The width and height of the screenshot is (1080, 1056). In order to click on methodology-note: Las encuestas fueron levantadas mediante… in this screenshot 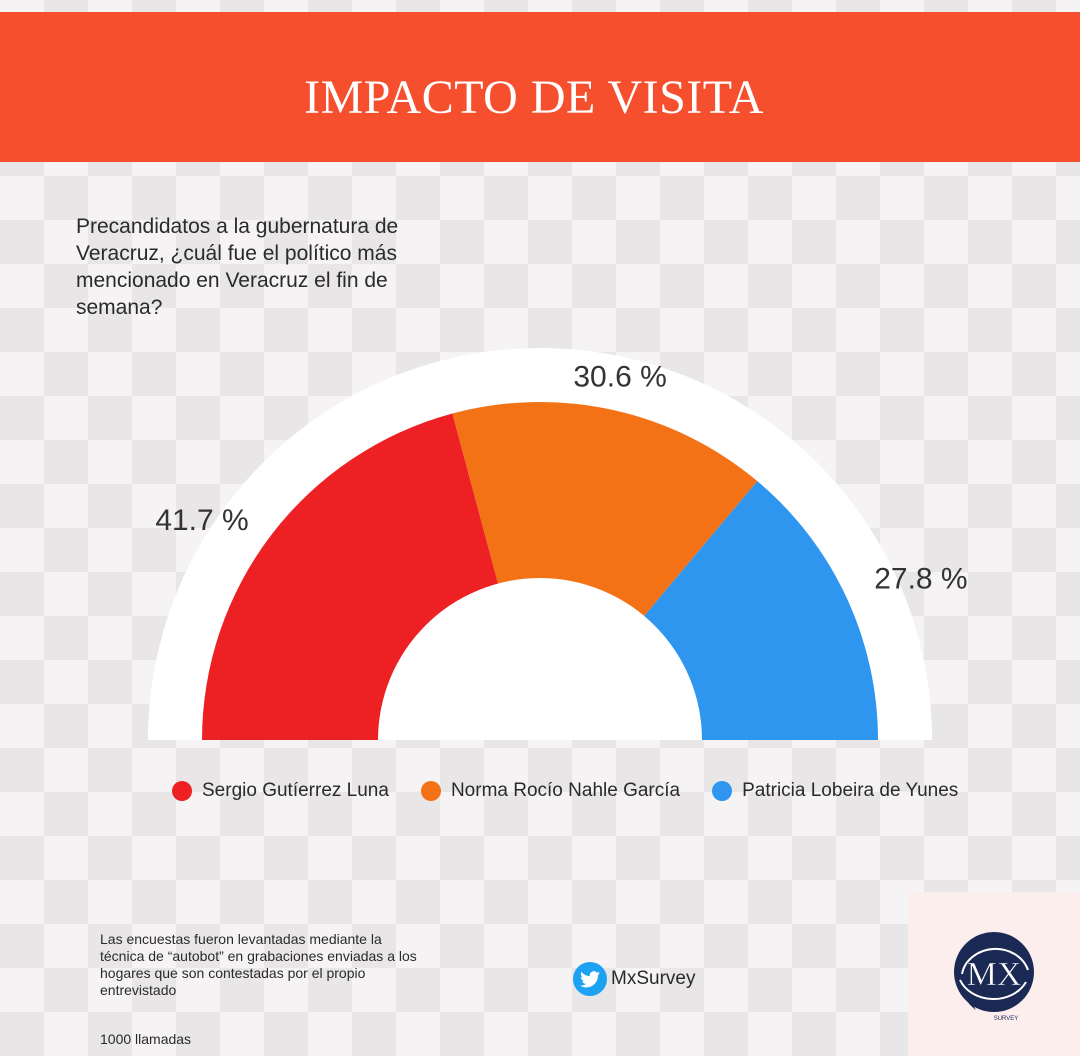, I will do `click(258, 964)`.